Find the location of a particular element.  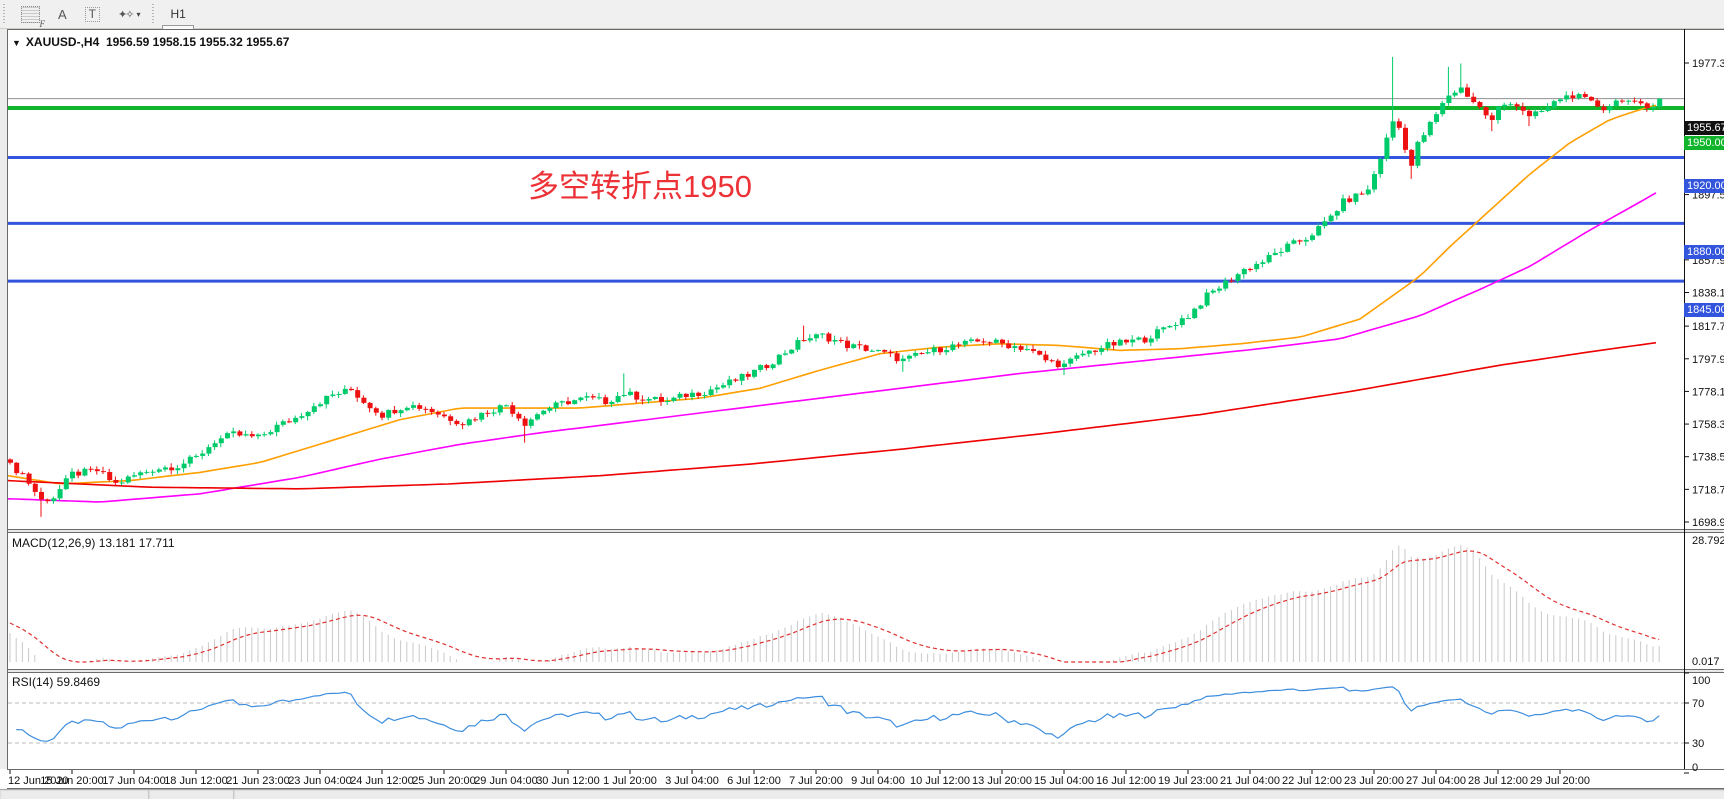

svg-text: 1 Jul 20:00 is located at coordinates (630, 781).